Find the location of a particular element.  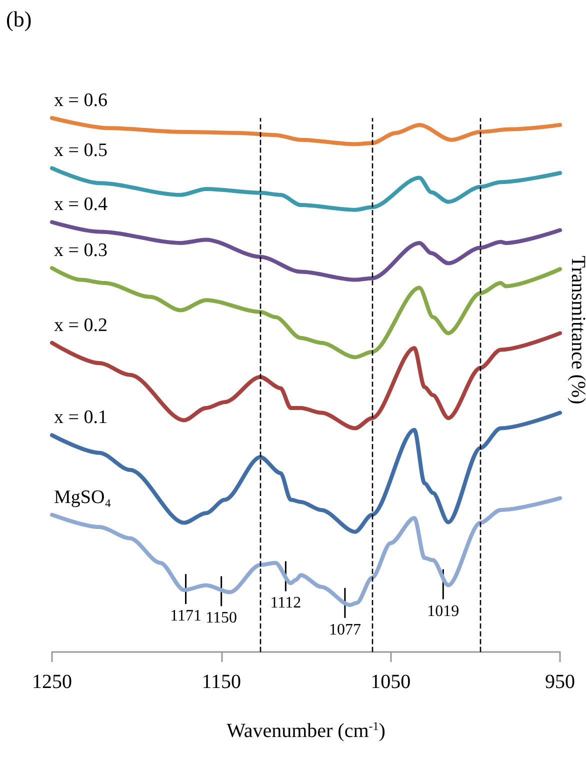

series-label: x = 0.2 is located at coordinates (81, 325).